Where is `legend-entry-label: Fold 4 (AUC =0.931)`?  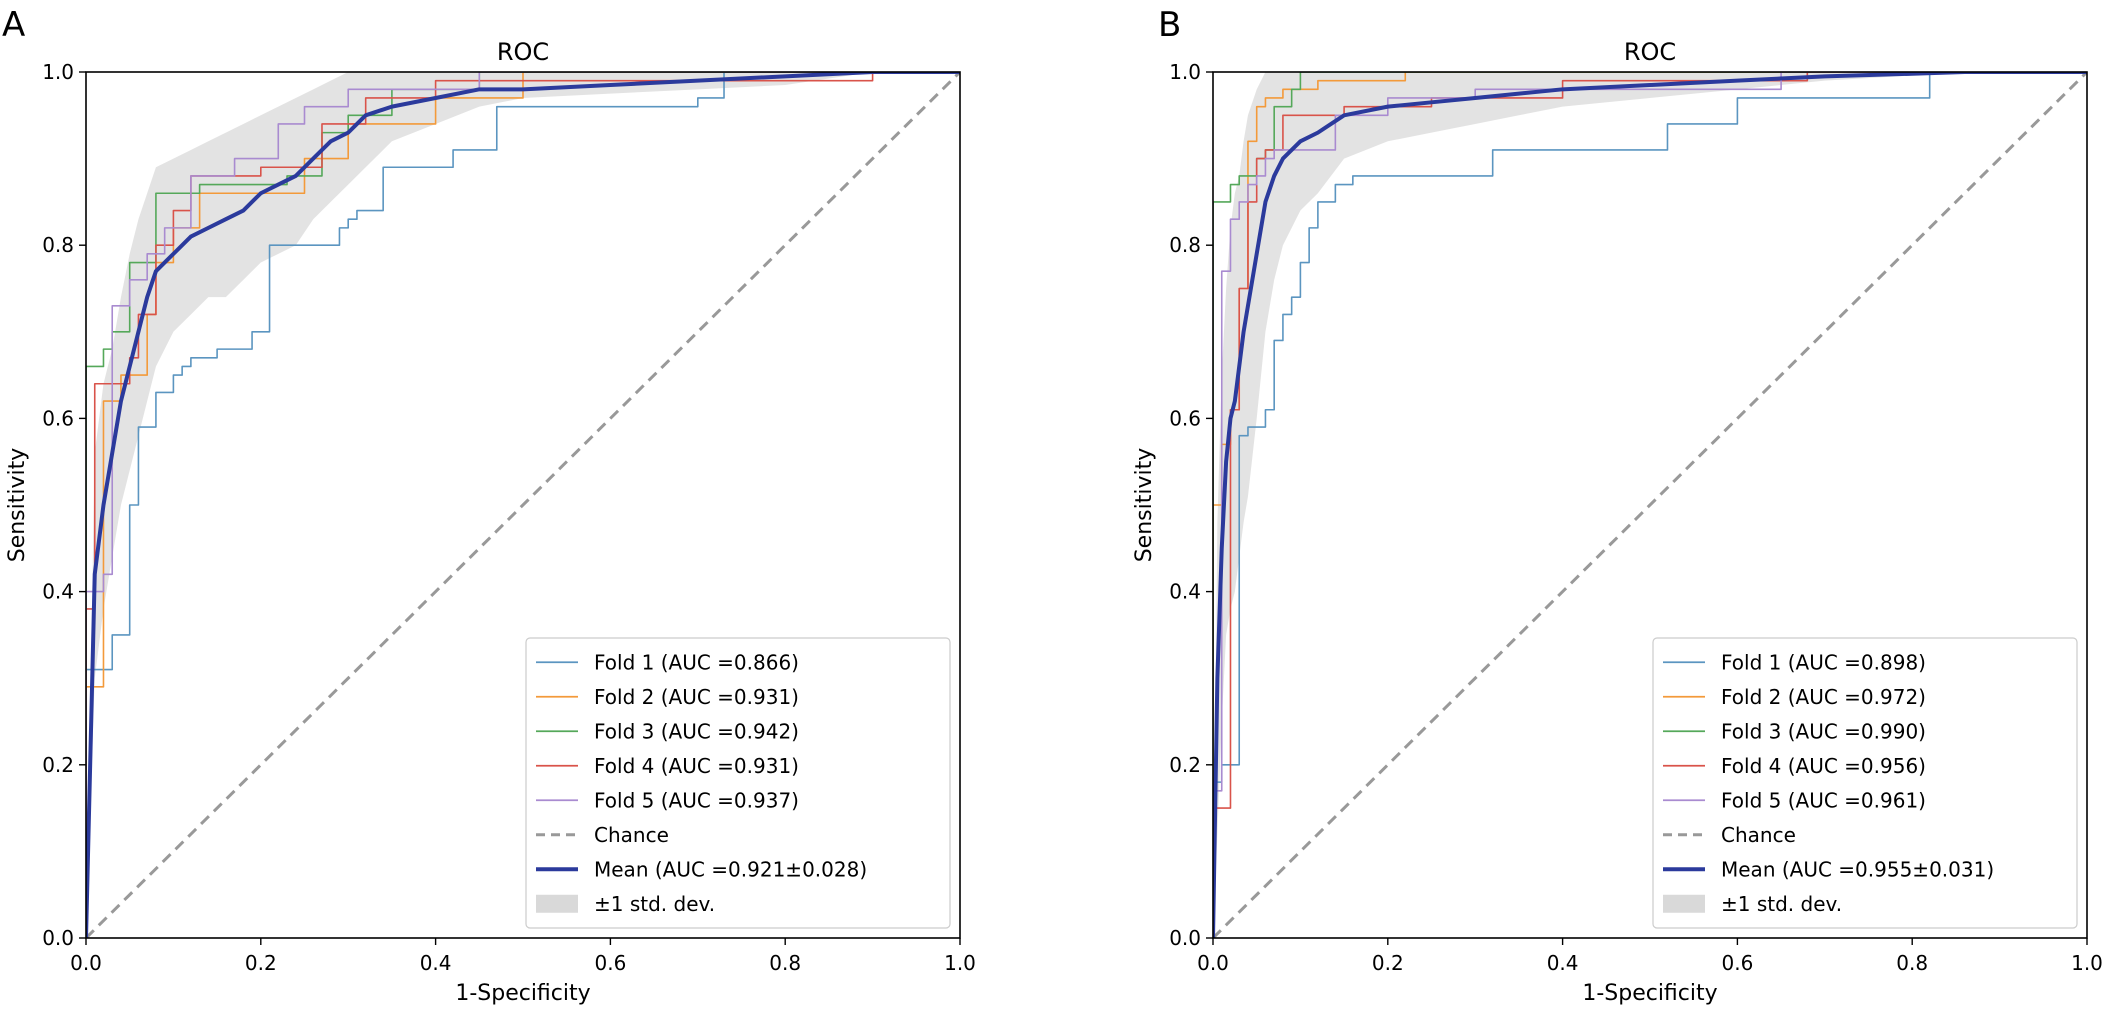
legend-entry-label: Fold 4 (AUC =0.931) is located at coordinates (696, 766).